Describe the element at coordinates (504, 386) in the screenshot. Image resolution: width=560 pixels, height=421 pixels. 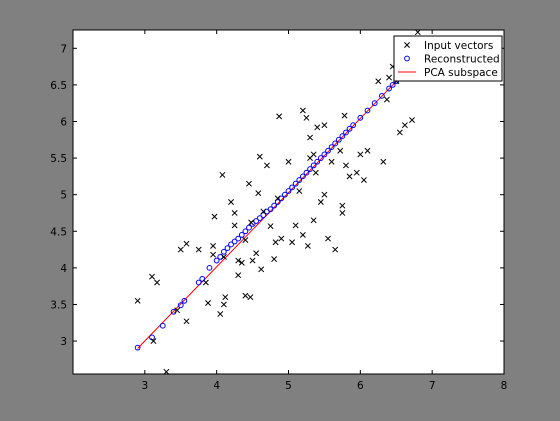
I see `x-tick-label: 8` at that location.